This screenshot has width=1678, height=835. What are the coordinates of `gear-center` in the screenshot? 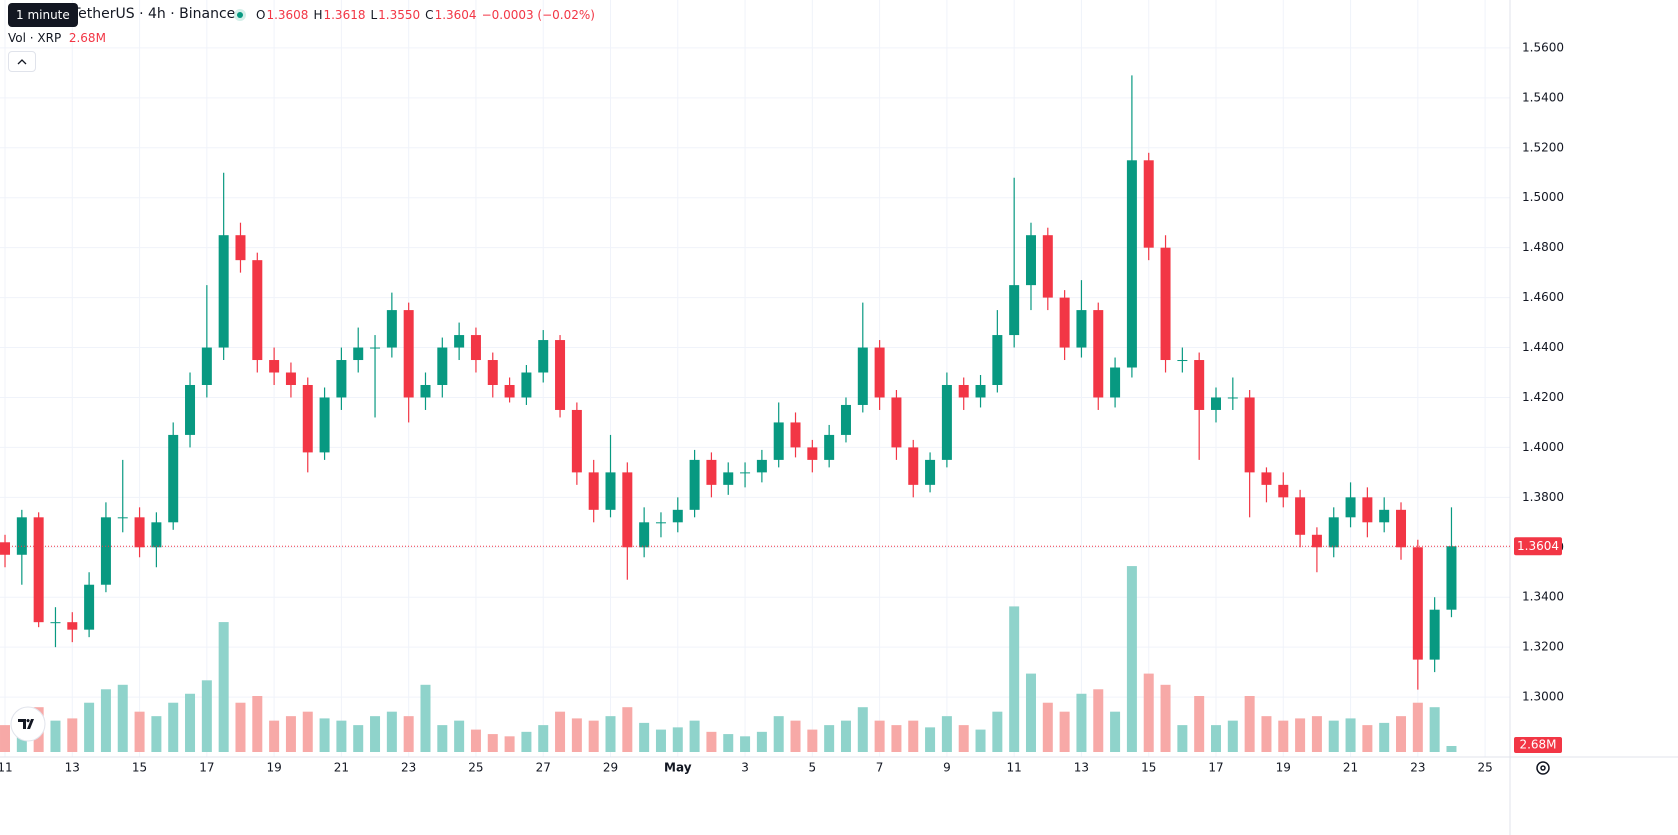 It's located at (1543, 768).